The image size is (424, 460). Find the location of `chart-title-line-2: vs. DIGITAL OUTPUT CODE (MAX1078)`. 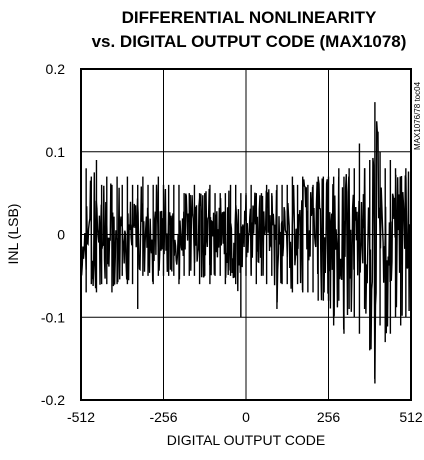

chart-title-line-2: vs. DIGITAL OUTPUT CODE (MAX1078) is located at coordinates (249, 41).